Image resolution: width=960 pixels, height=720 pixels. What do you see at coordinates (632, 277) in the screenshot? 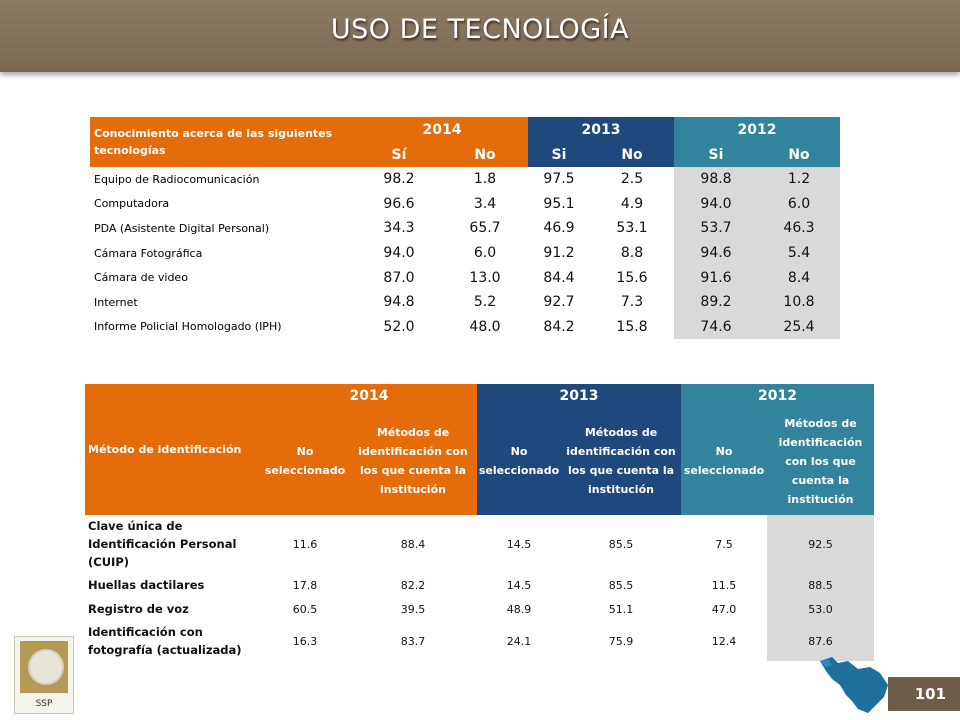
I see `value-cell: 15.6` at bounding box center [632, 277].